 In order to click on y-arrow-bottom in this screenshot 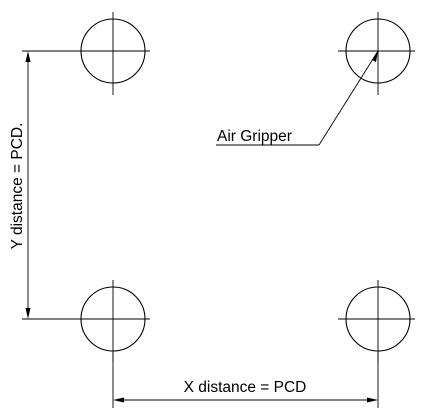, I will do `click(28, 313)`.